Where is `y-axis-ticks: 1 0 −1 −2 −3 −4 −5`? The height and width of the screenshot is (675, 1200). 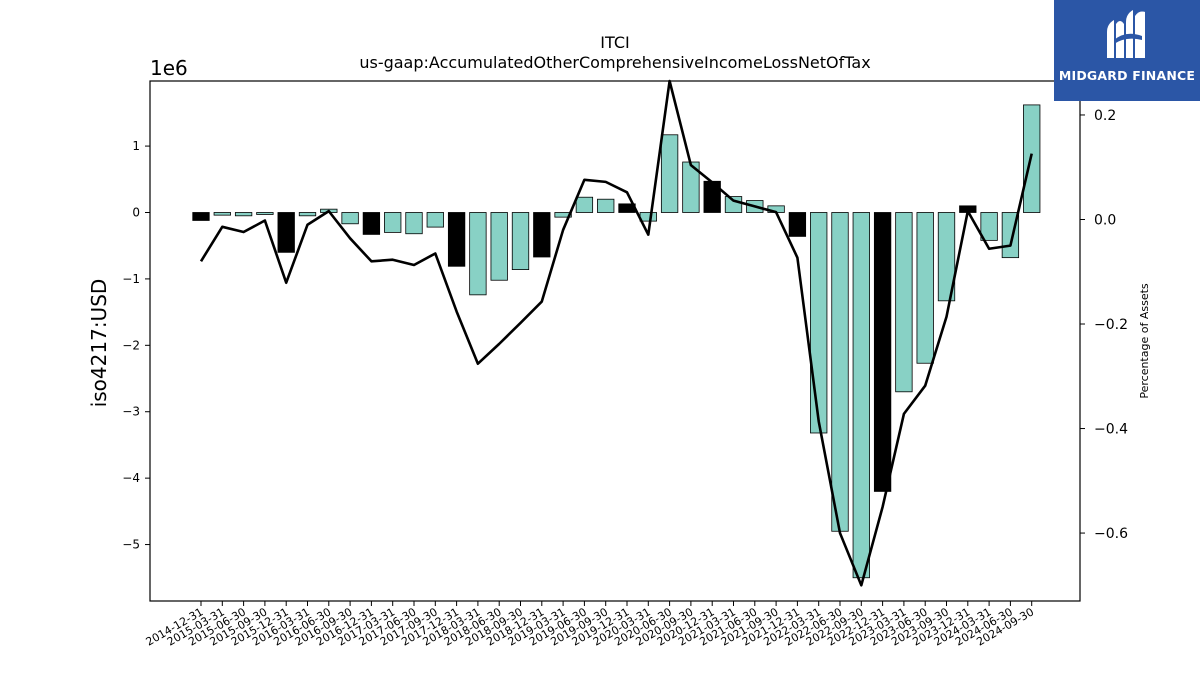 y-axis-ticks: 1 0 −1 −2 −3 −4 −5 is located at coordinates (136, 345).